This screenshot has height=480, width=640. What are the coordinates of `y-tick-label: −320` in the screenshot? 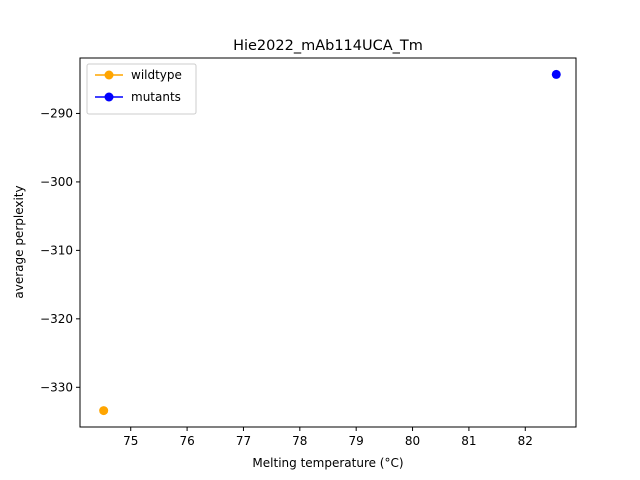 It's located at (56, 319).